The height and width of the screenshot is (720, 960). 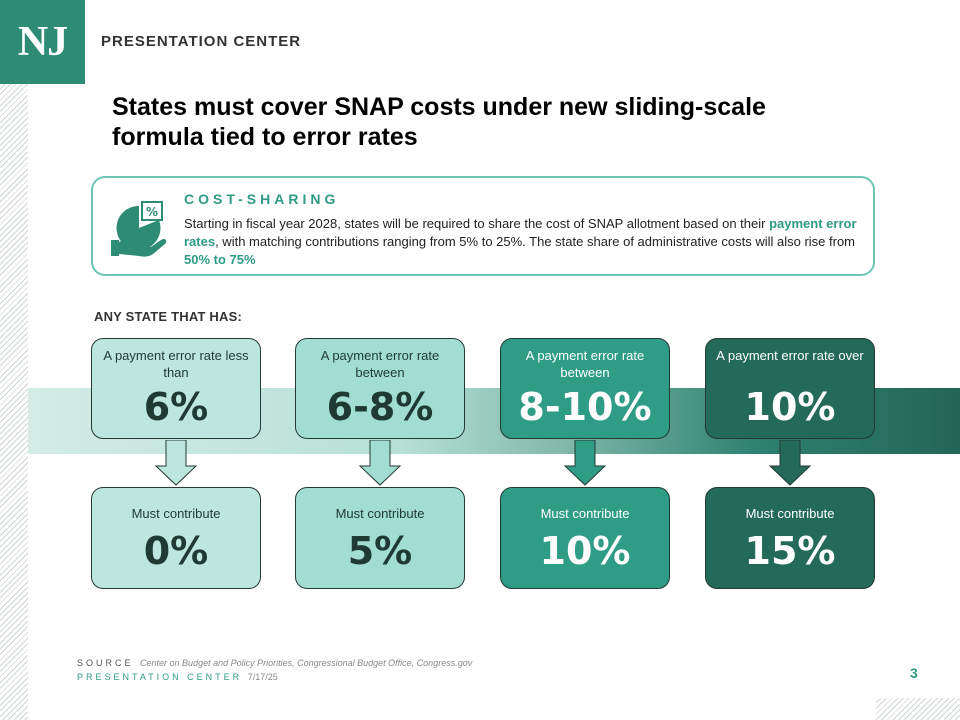 What do you see at coordinates (914, 673) in the screenshot?
I see `page-number: 3` at bounding box center [914, 673].